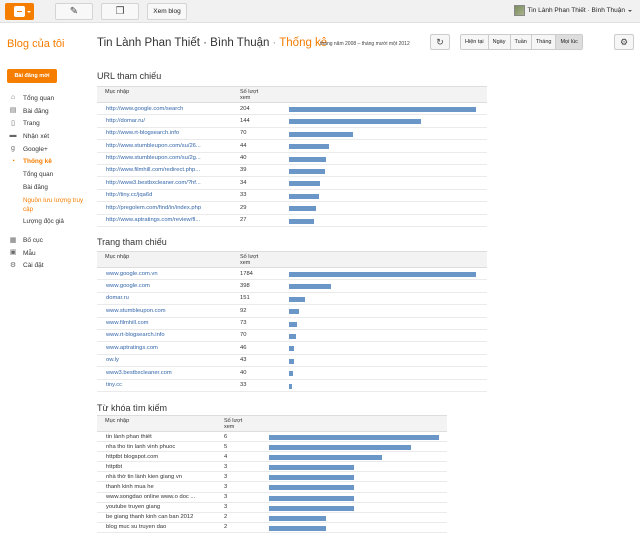  I want to click on entry-link: www3.bestbxcleaner.com, so click(139, 372).